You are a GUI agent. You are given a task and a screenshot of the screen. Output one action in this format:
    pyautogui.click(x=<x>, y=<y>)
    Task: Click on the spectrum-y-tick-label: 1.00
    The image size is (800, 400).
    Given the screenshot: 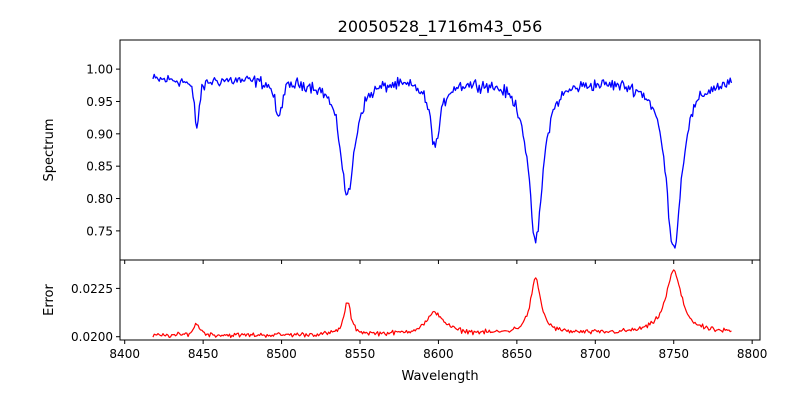 What is the action you would take?
    pyautogui.click(x=99, y=70)
    